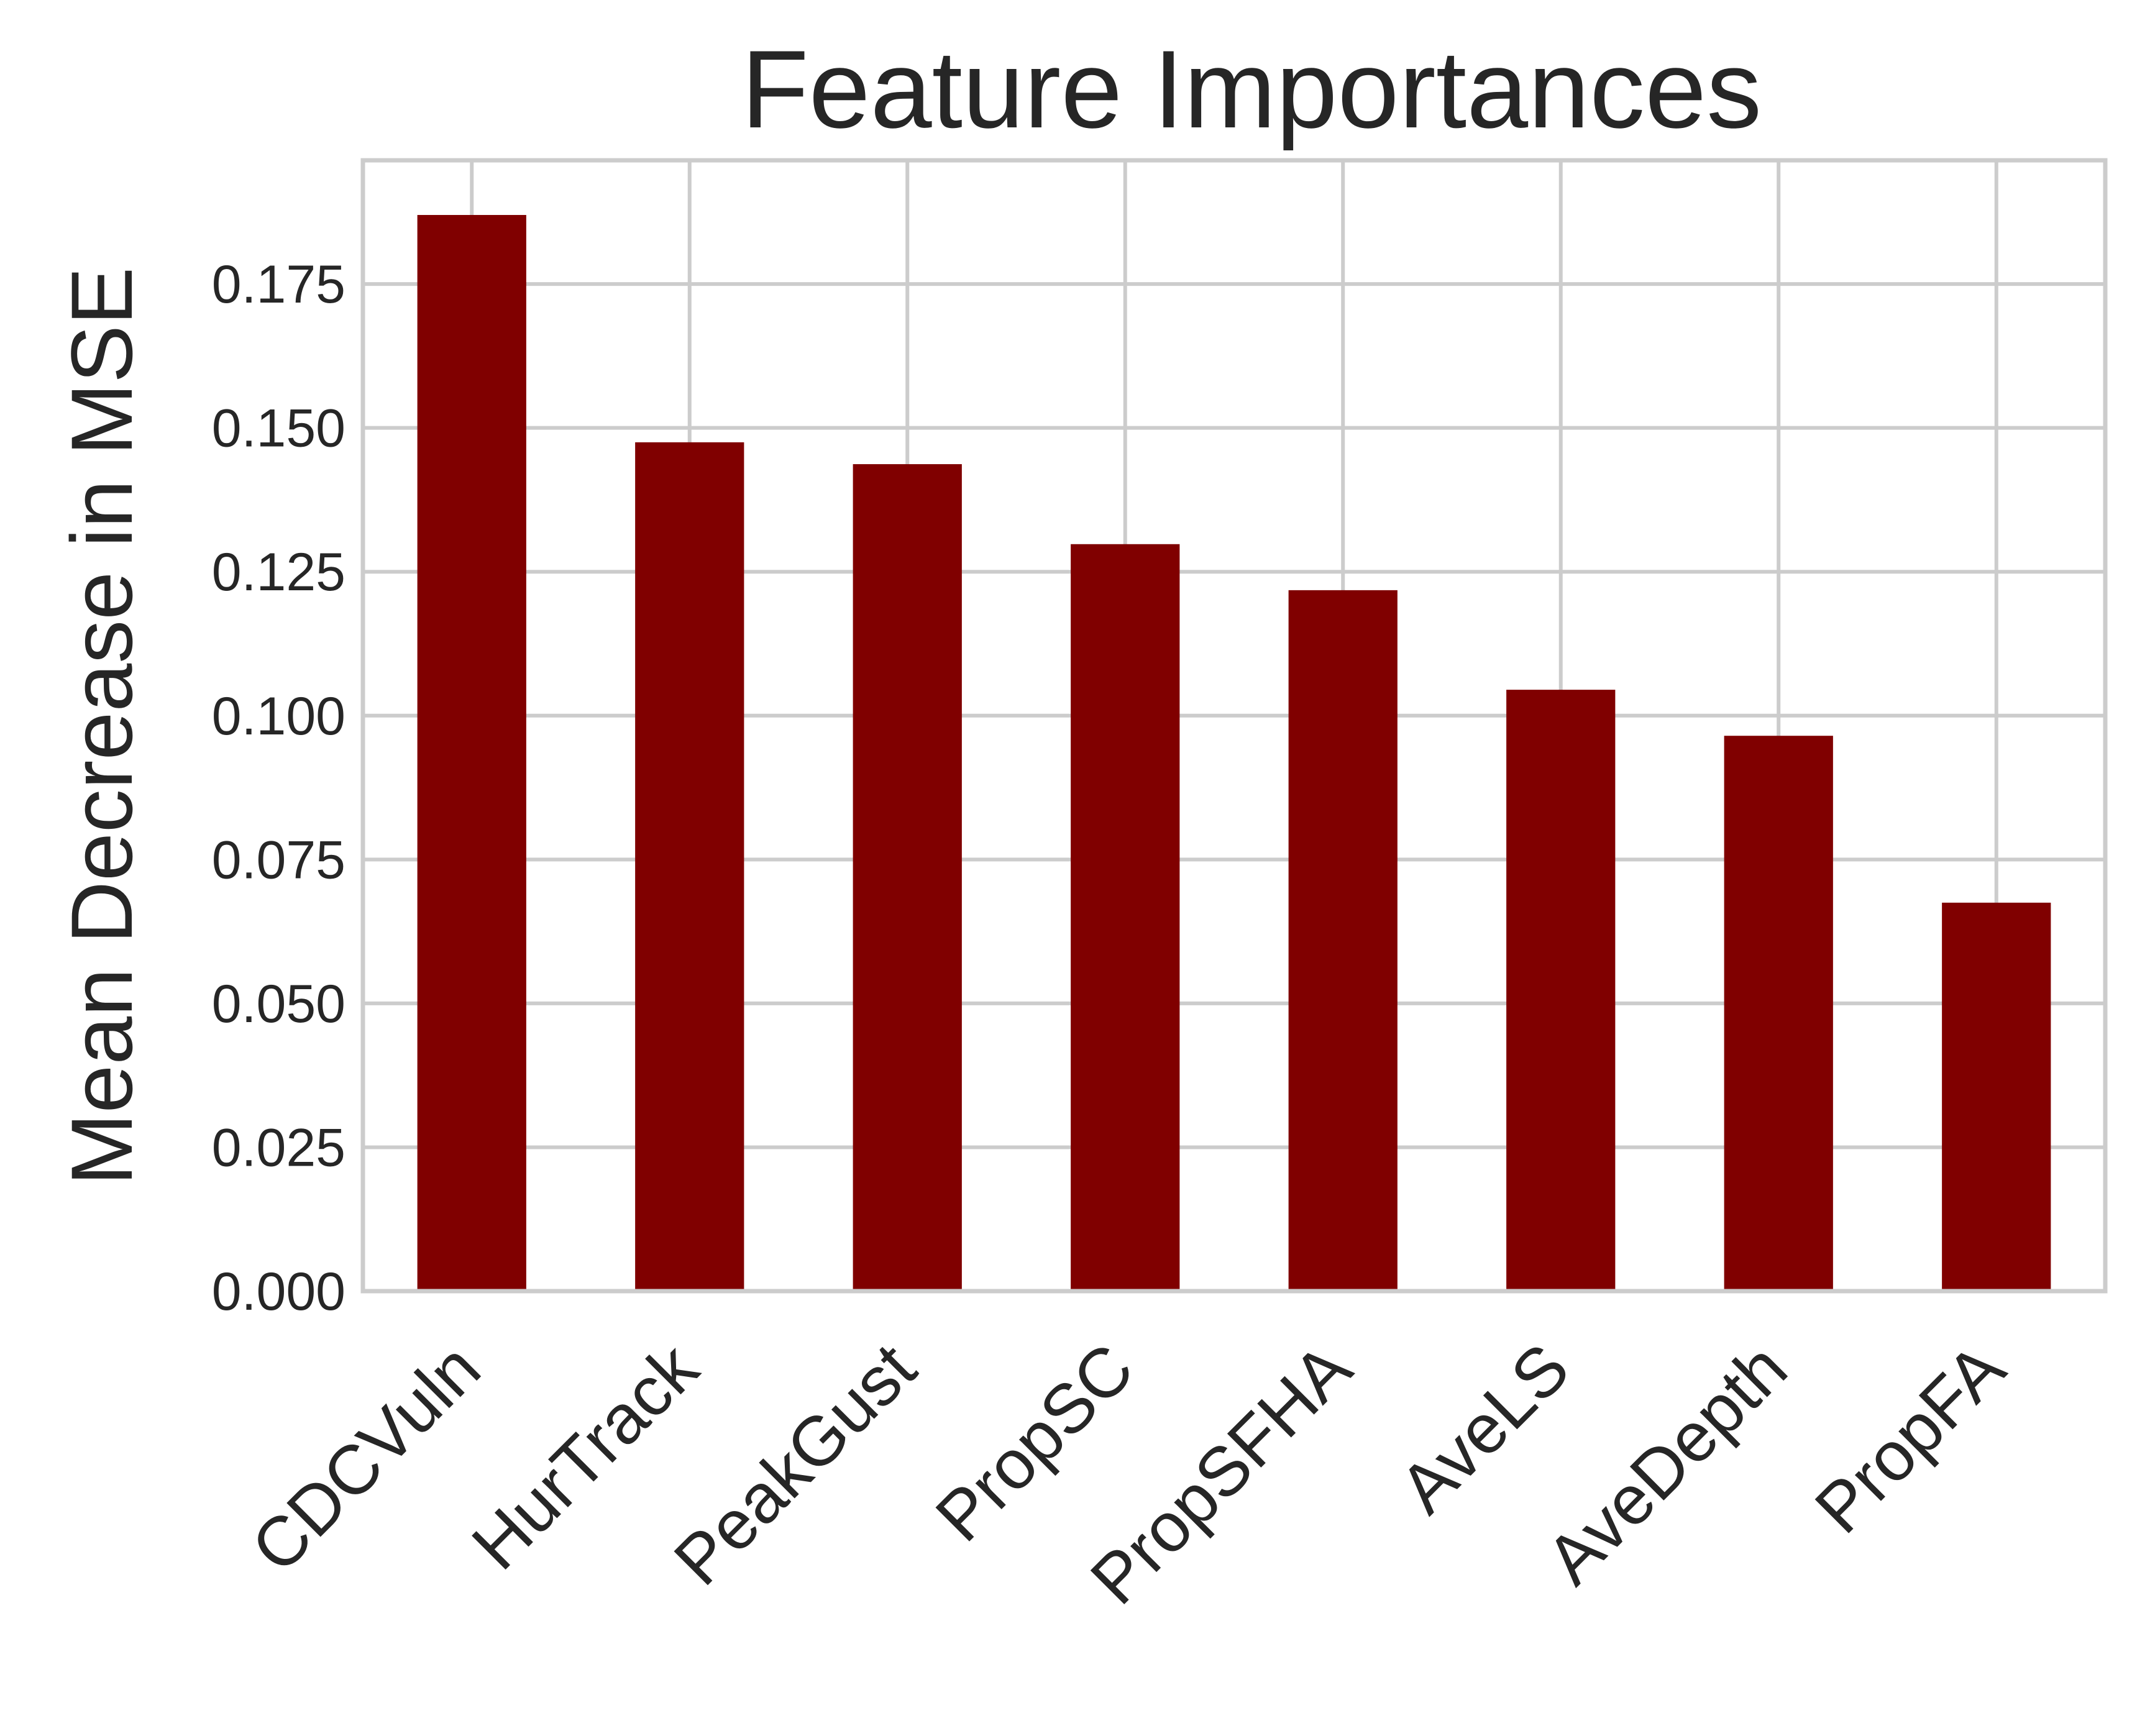 This screenshot has height=1736, width=2132. What do you see at coordinates (1778, 1013) in the screenshot?
I see `bar-avedepth` at bounding box center [1778, 1013].